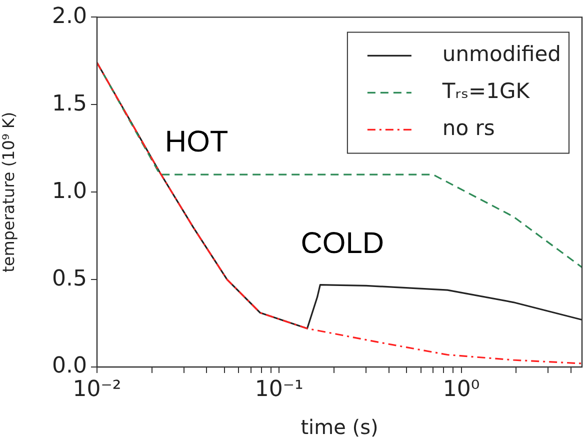 Image resolution: width=585 pixels, height=441 pixels. What do you see at coordinates (196, 141) in the screenshot?
I see `annotation: HOT` at bounding box center [196, 141].